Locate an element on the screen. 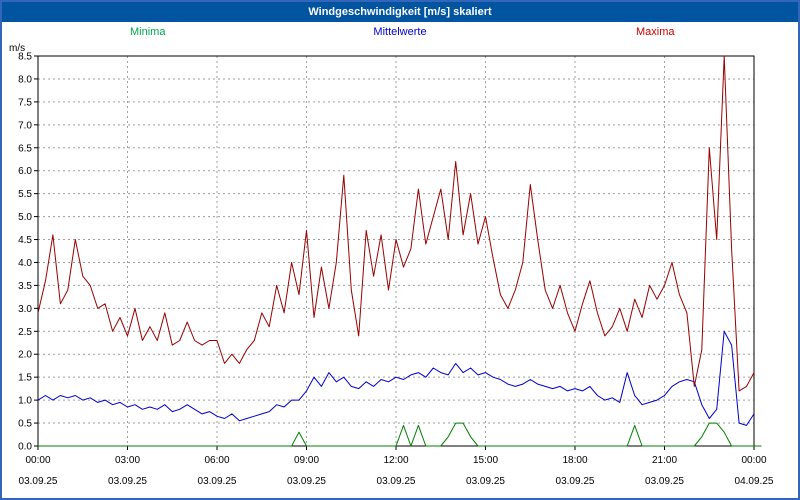 This screenshot has width=800, height=500. x-tick-time-label: 15:00 is located at coordinates (485, 460).